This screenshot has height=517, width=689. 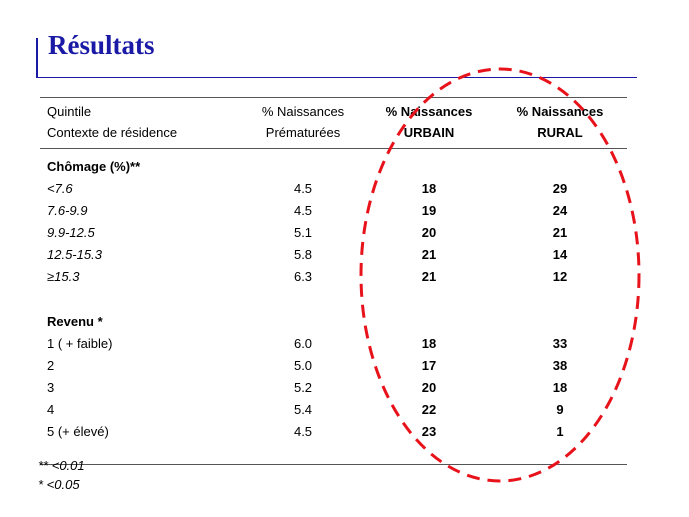 I want to click on row-premature: 5.1, so click(x=303, y=232).